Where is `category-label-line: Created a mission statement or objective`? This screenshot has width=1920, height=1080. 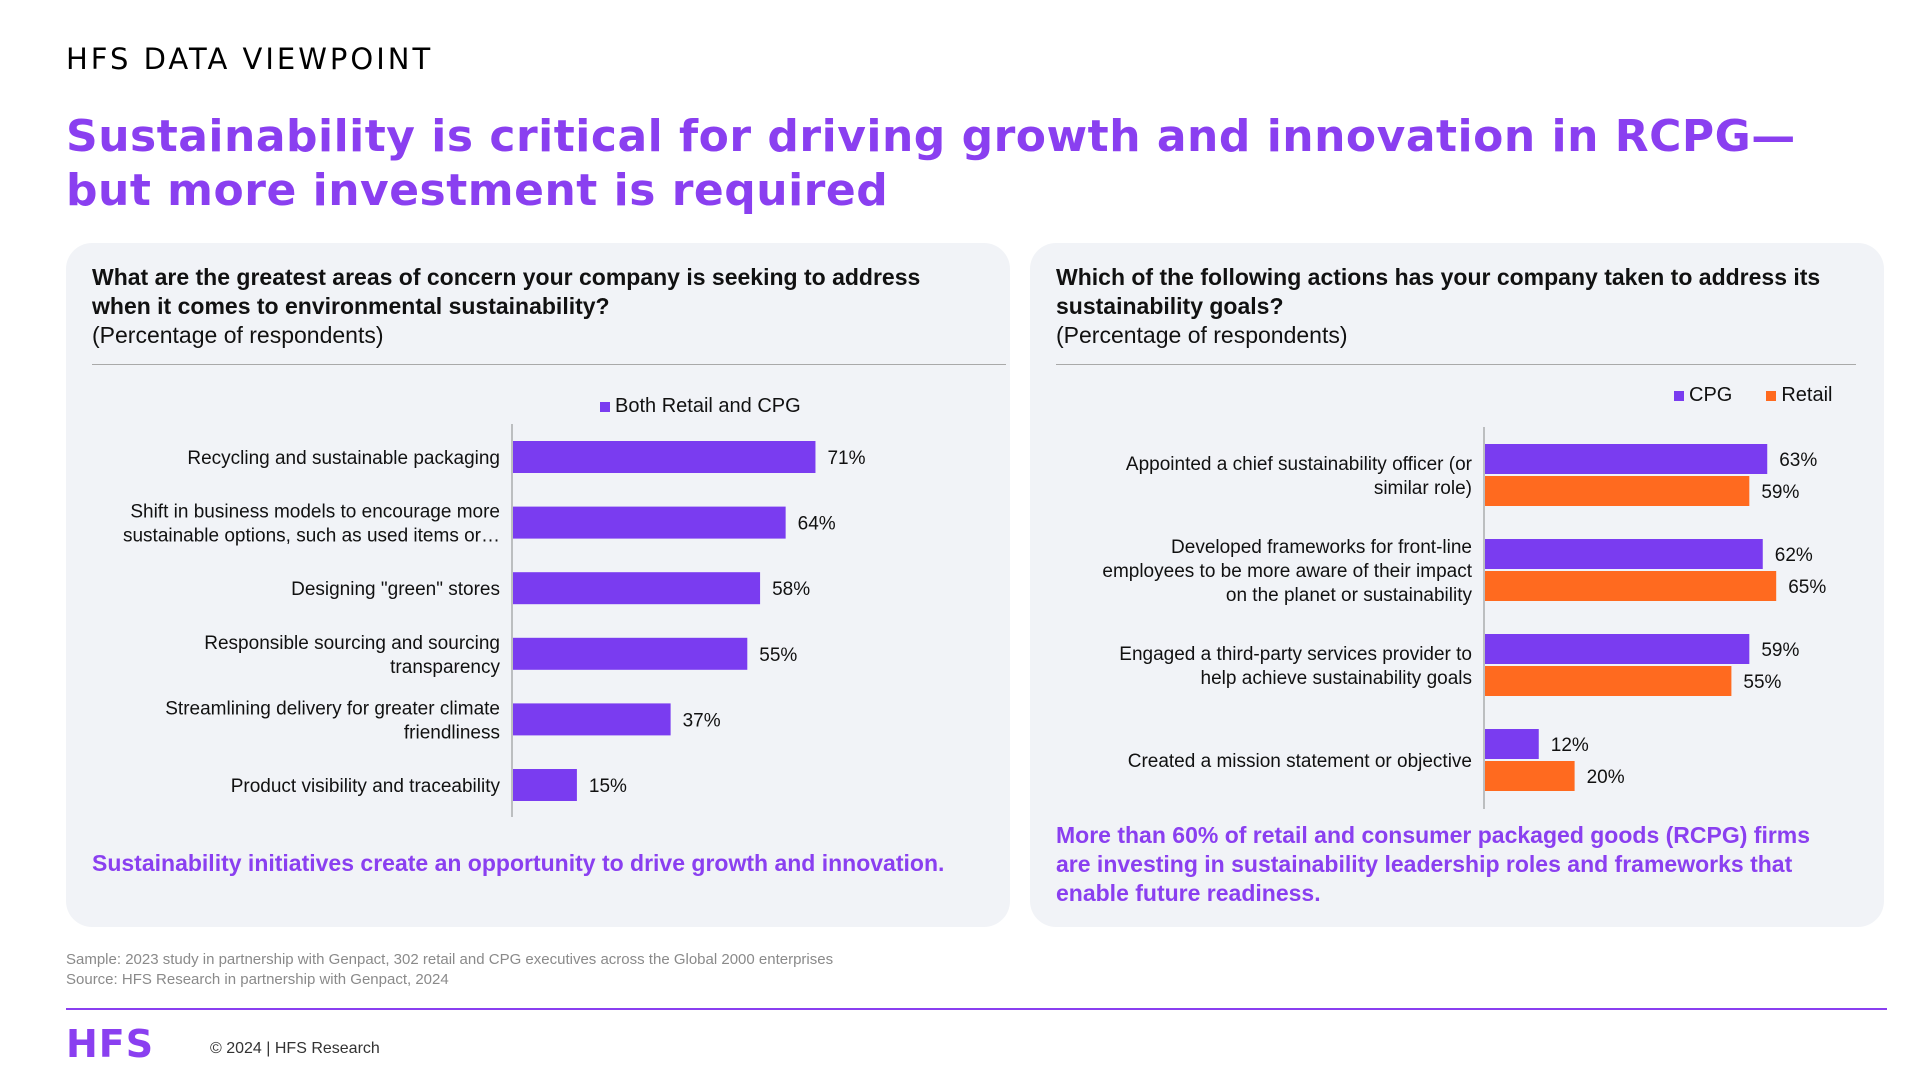 category-label-line: Created a mission statement or objective is located at coordinates (1300, 761).